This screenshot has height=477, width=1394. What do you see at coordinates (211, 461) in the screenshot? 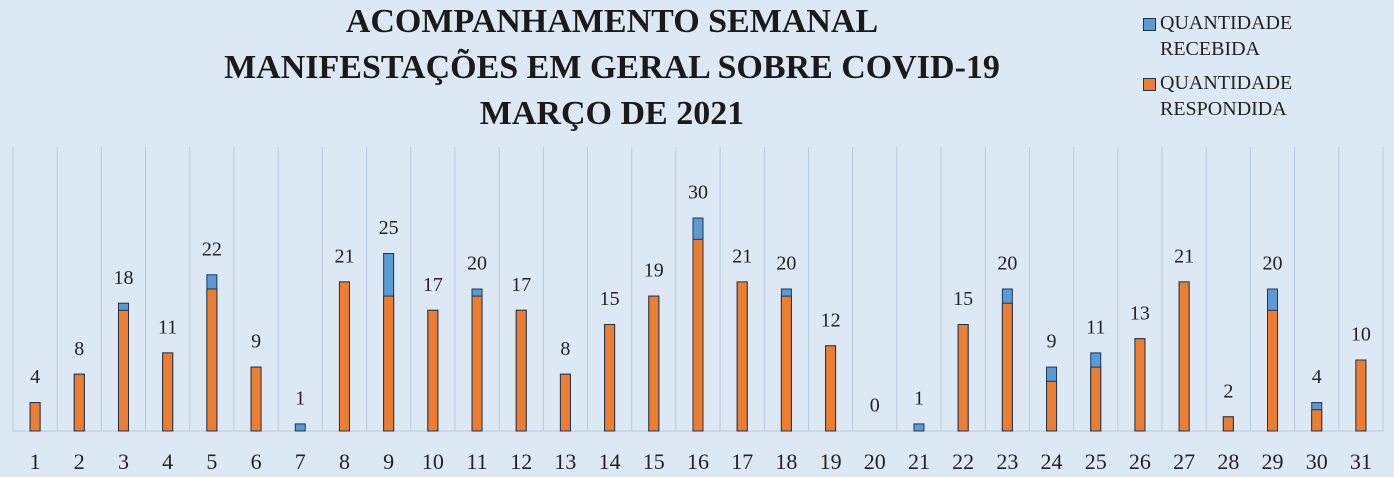
I see `x-tick-label: 5` at bounding box center [211, 461].